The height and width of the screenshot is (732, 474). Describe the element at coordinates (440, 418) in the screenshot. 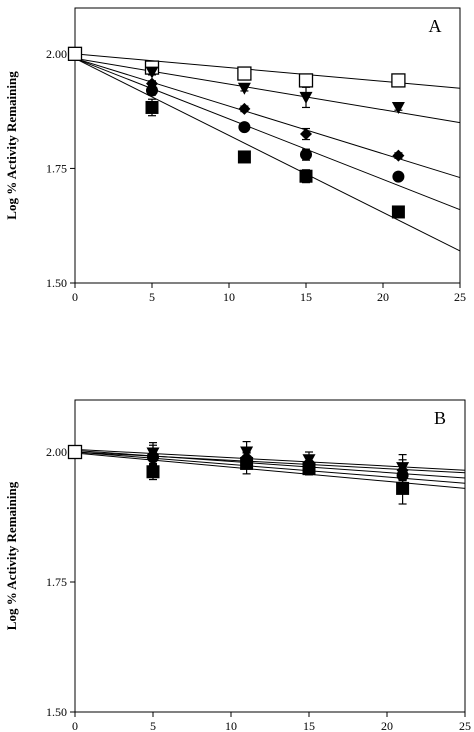

I see `panel-label: B` at that location.